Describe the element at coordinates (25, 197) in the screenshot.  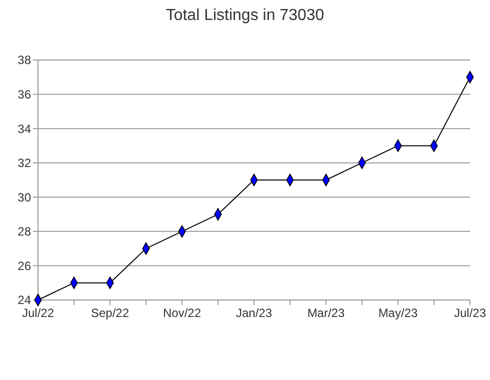
I see `y-tick-label: 30` at that location.